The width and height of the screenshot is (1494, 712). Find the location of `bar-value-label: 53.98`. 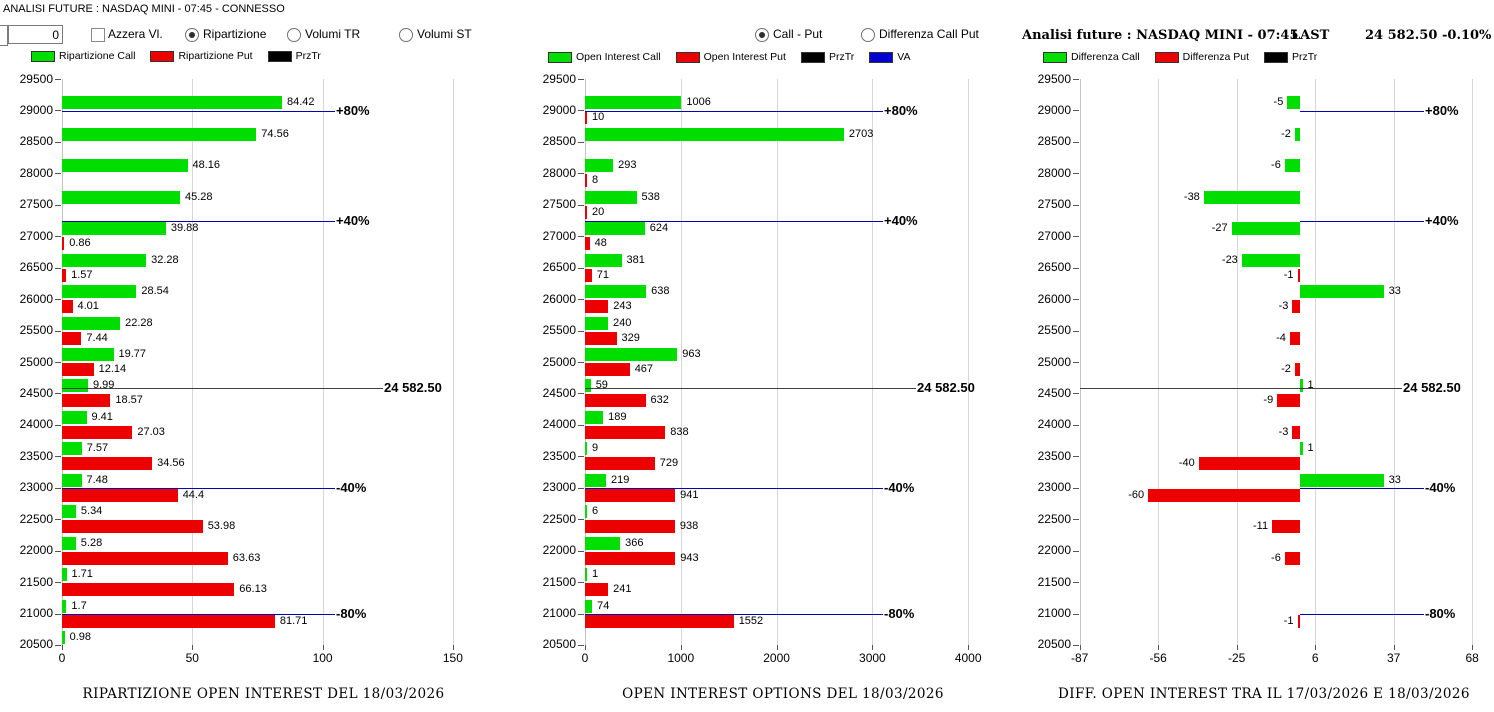

bar-value-label: 53.98 is located at coordinates (221, 526).